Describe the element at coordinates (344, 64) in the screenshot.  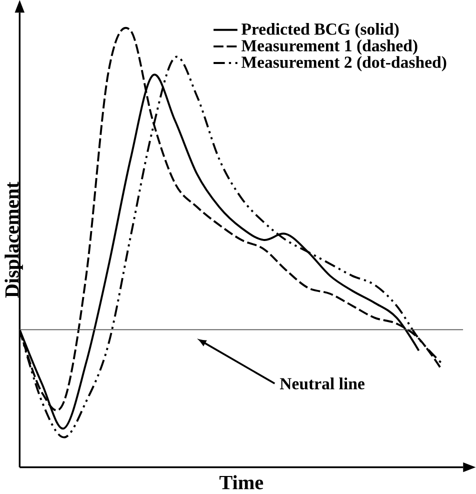
I see `legend-label: Measurement 2 (dot-dashed)` at that location.